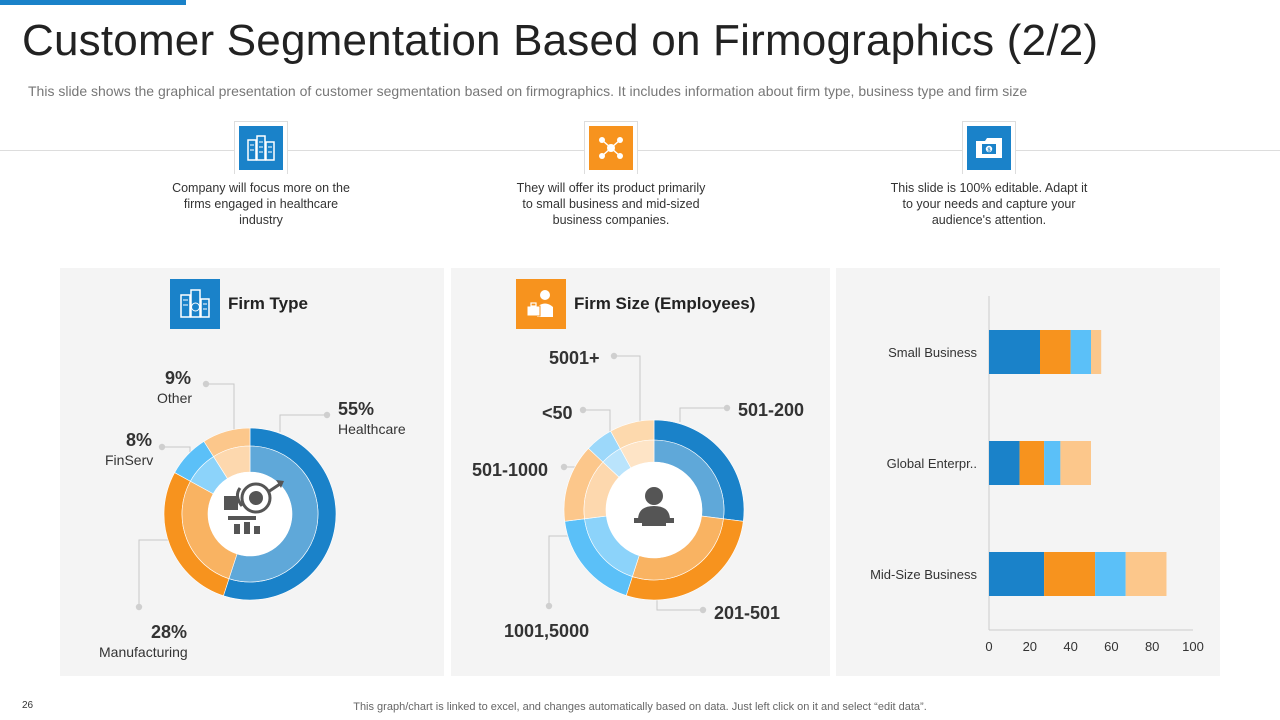 The width and height of the screenshot is (1280, 720). Describe the element at coordinates (703, 610) in the screenshot. I see `leader-201-501-dot` at that location.